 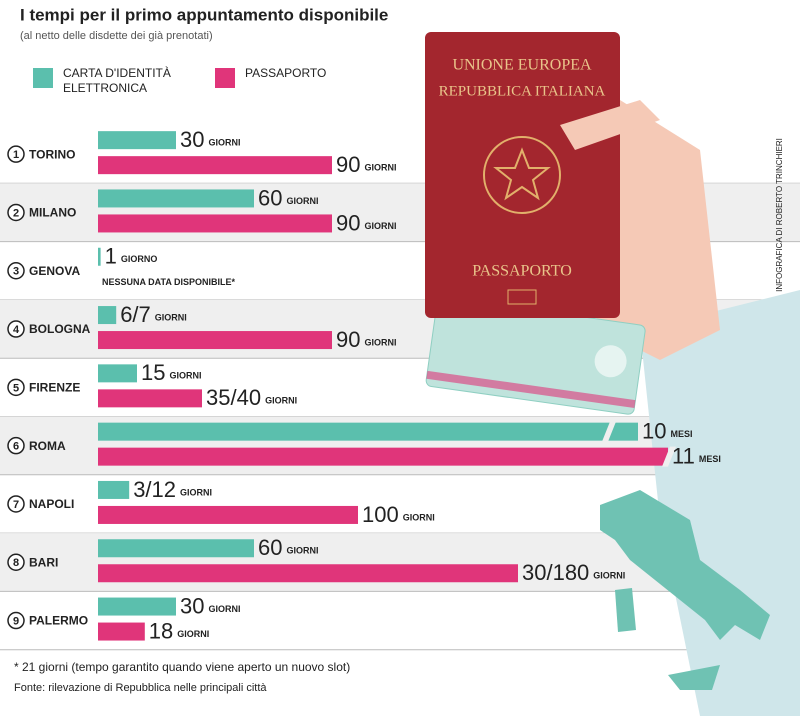 I want to click on rank-number: 8, so click(x=16, y=563).